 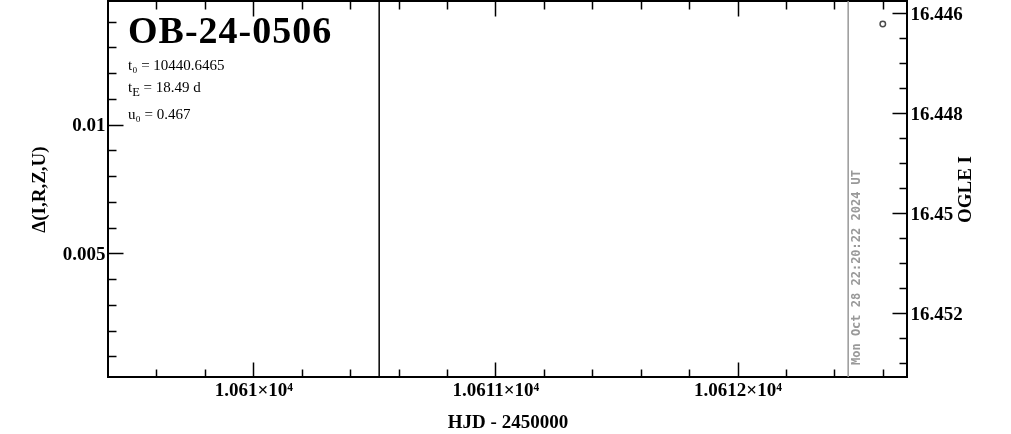 I want to click on y-tick-label: 0.005, so click(x=84, y=253).